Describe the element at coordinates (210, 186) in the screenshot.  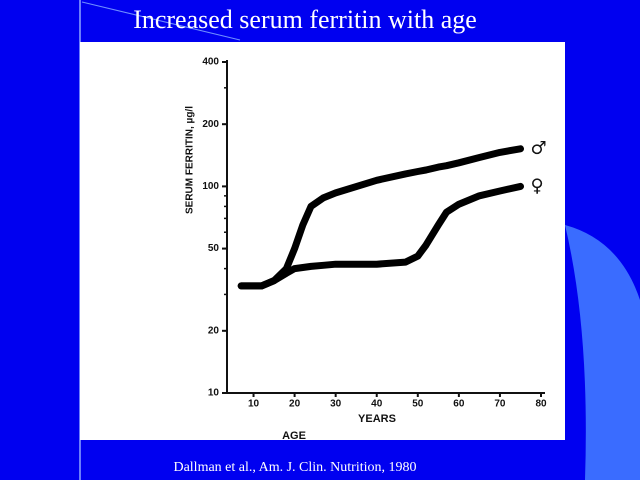
I see `y-tick-label: 100` at that location.